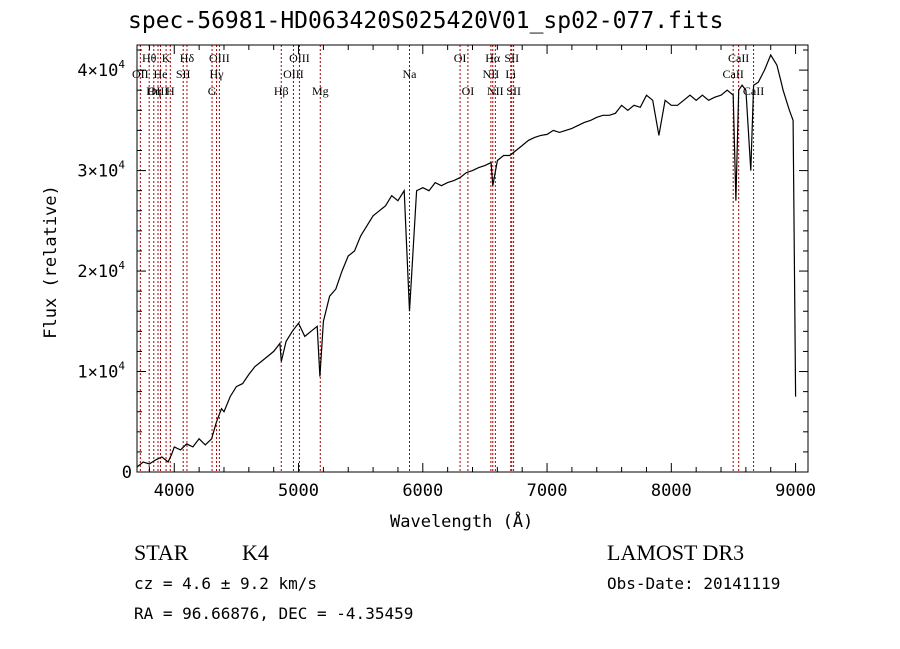  I want to click on x-tick-label: 7000, so click(547, 491).